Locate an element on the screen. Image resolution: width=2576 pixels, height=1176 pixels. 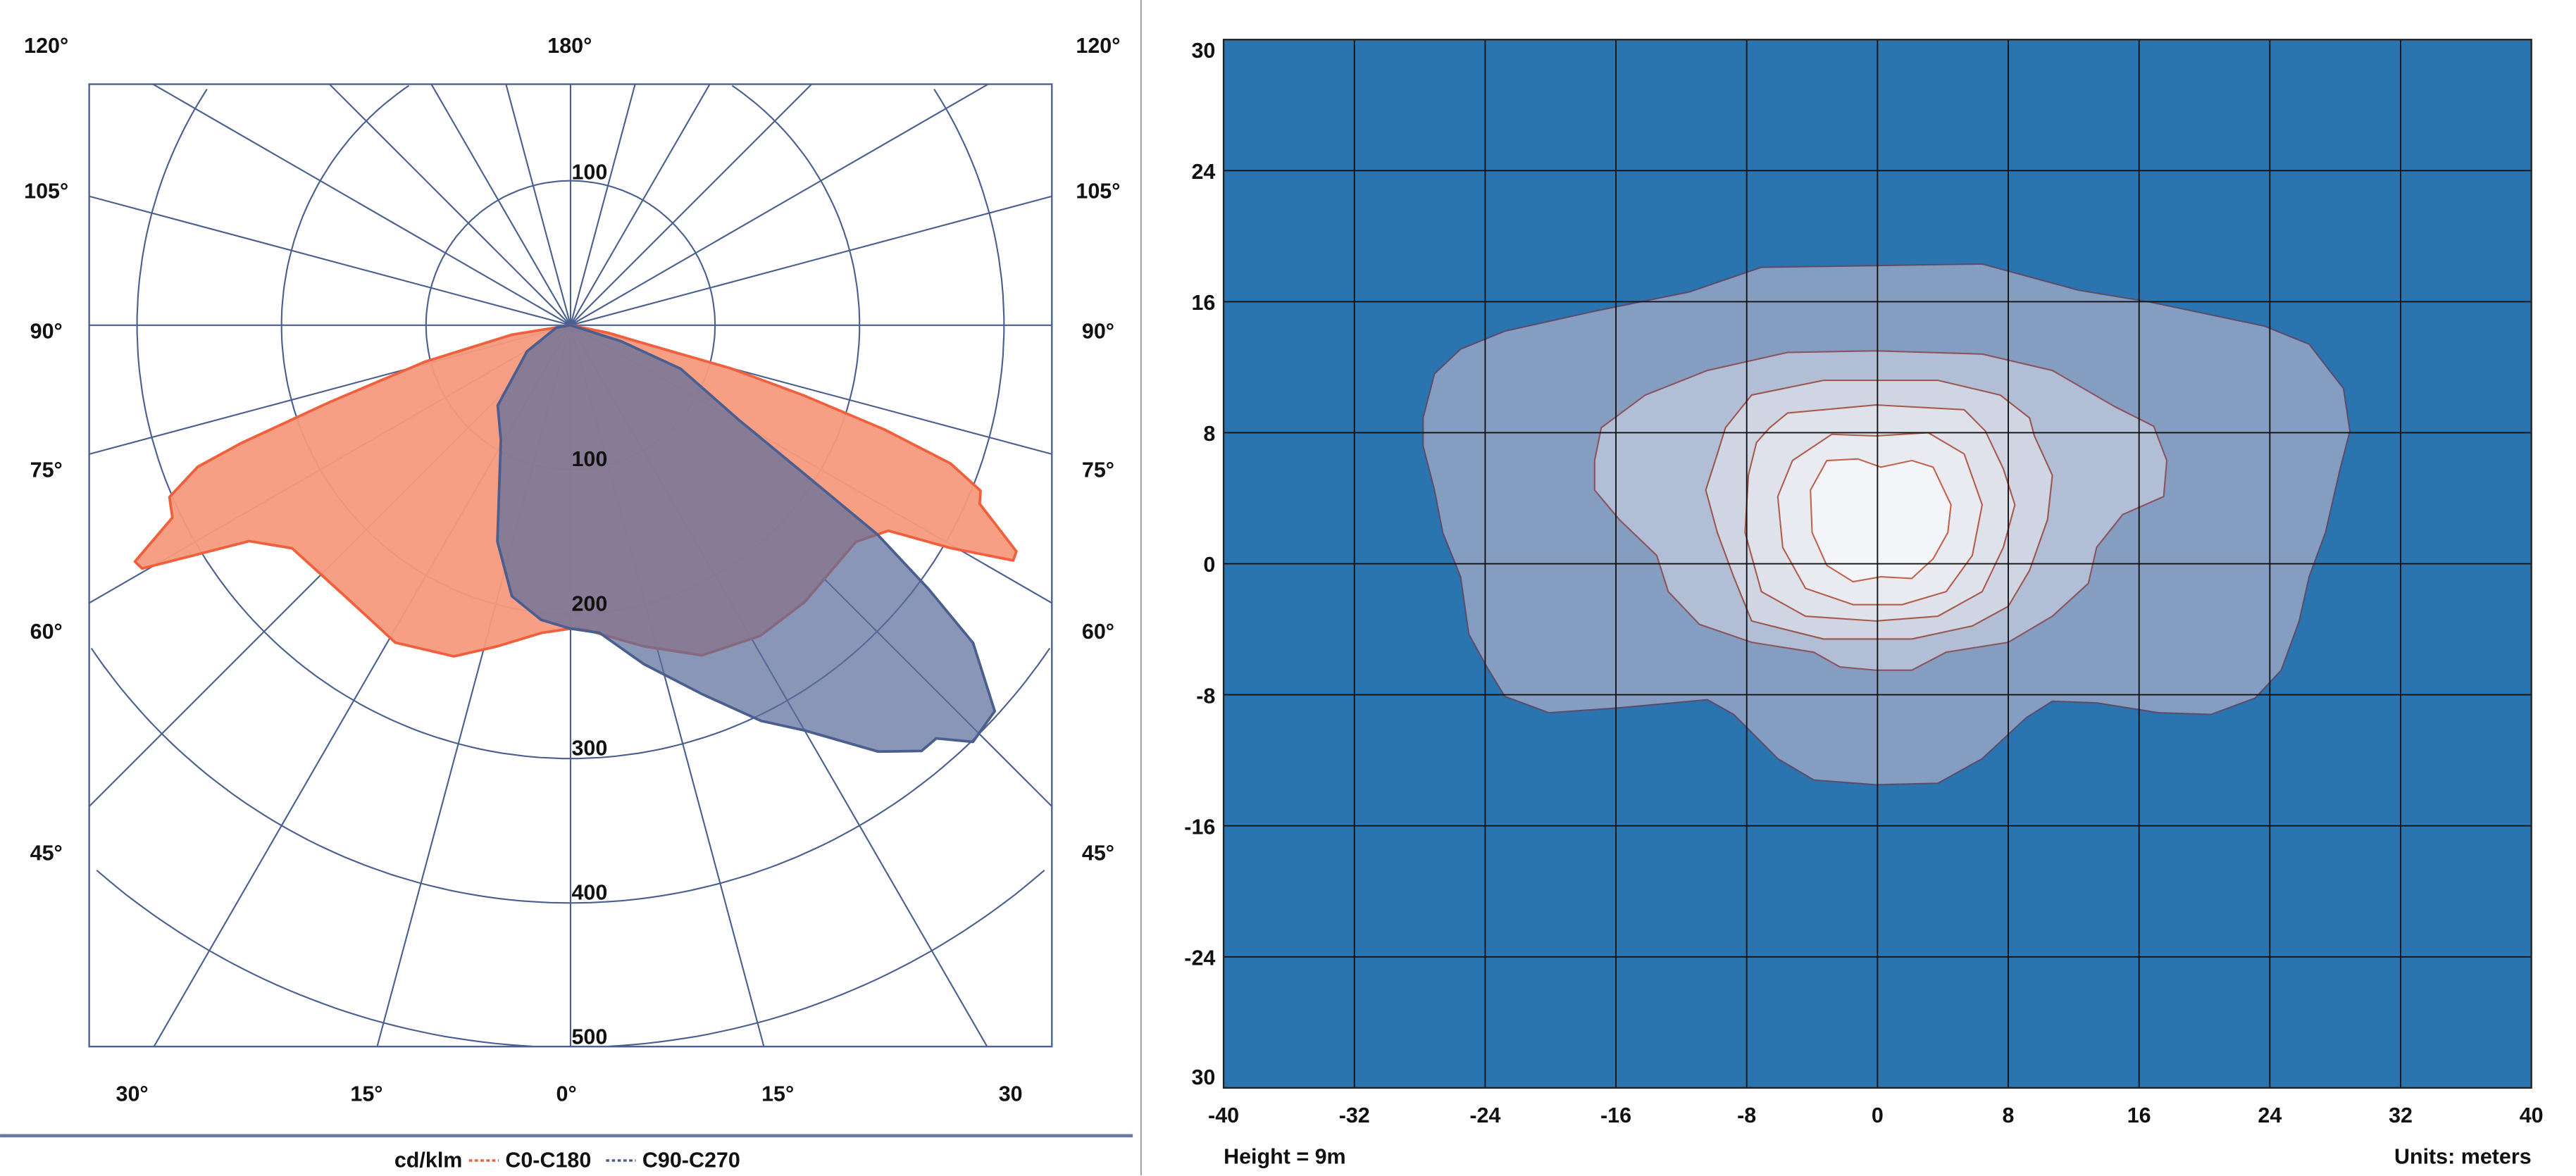
polar-legend: cd/klm C0-C180 C90-C270 is located at coordinates (567, 1160).